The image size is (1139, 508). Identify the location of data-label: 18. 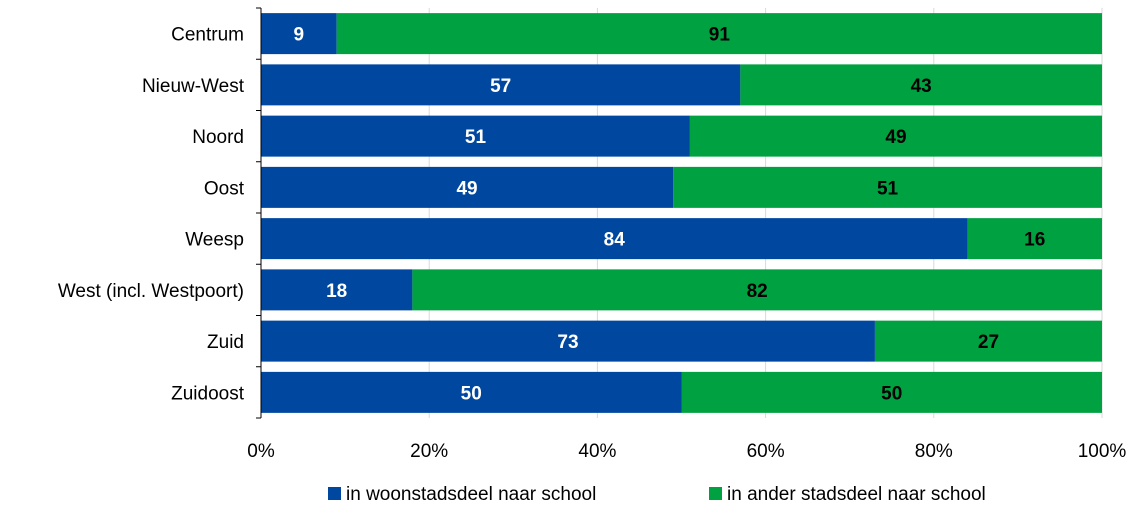
(336, 291).